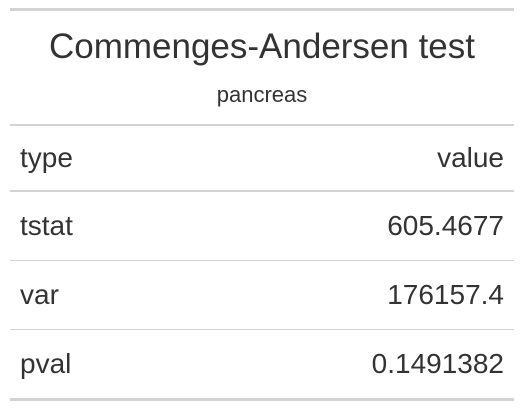 This screenshot has height=408, width=524. What do you see at coordinates (470, 157) in the screenshot?
I see `column-header-value: value` at bounding box center [470, 157].